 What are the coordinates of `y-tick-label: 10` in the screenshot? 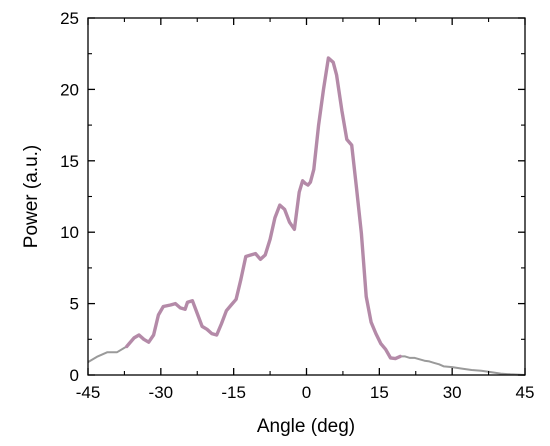 It's located at (69, 232).